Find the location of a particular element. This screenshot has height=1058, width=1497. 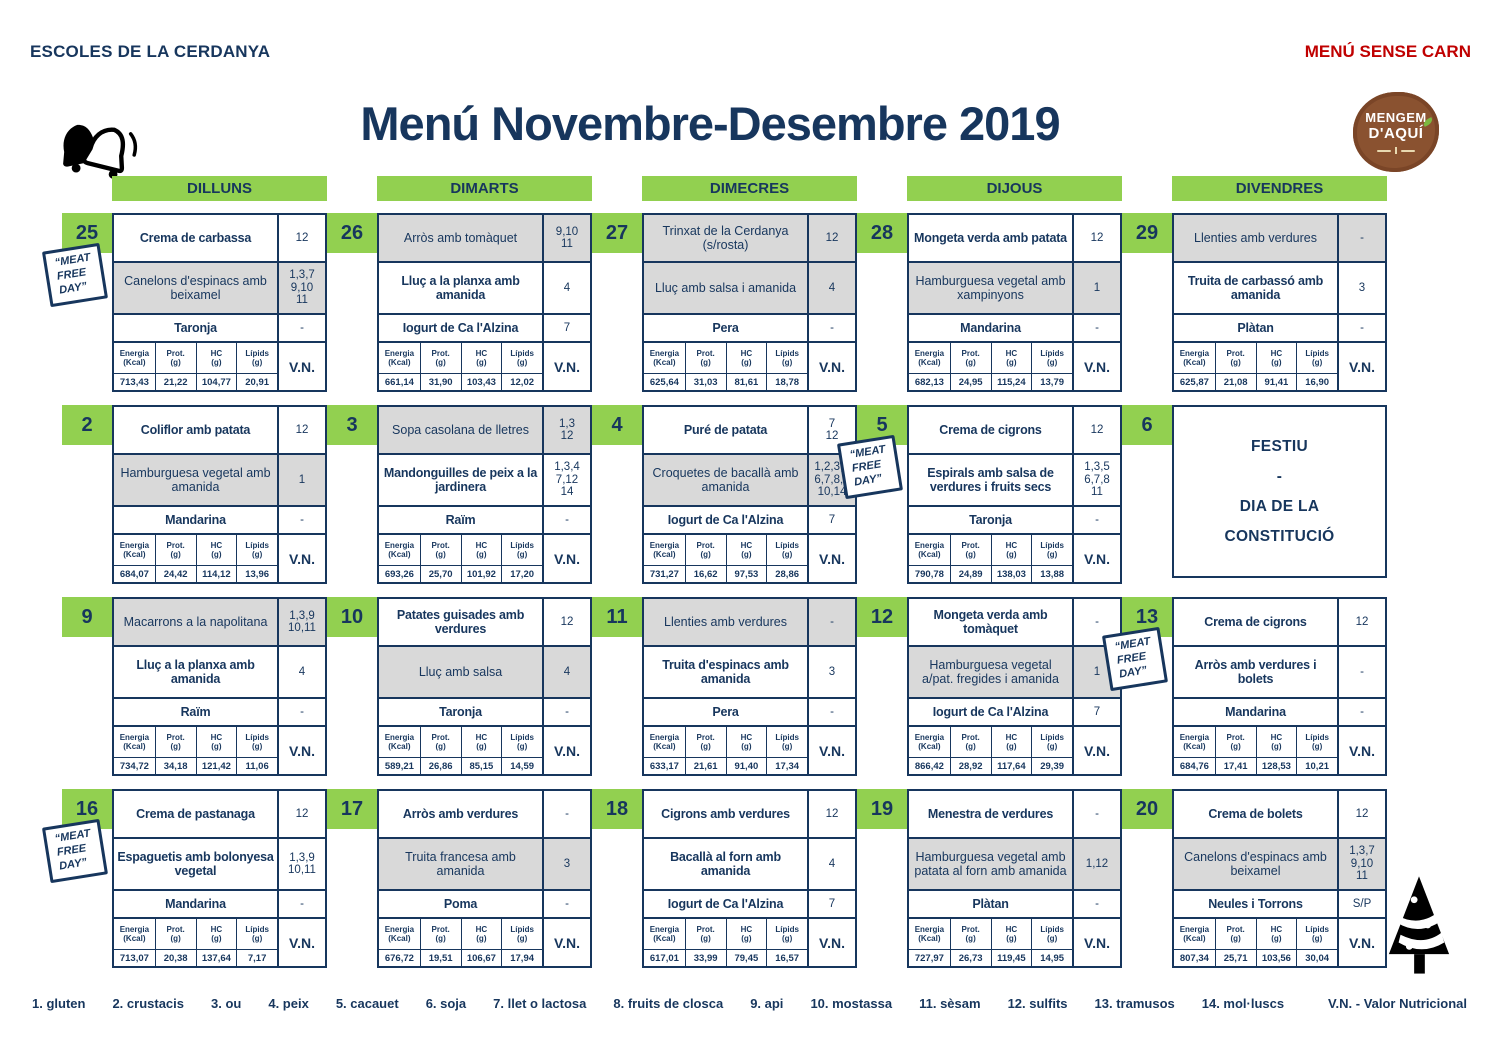

menu-row: Iogurt de Ca l'Alzina 7 is located at coordinates (749, 521).